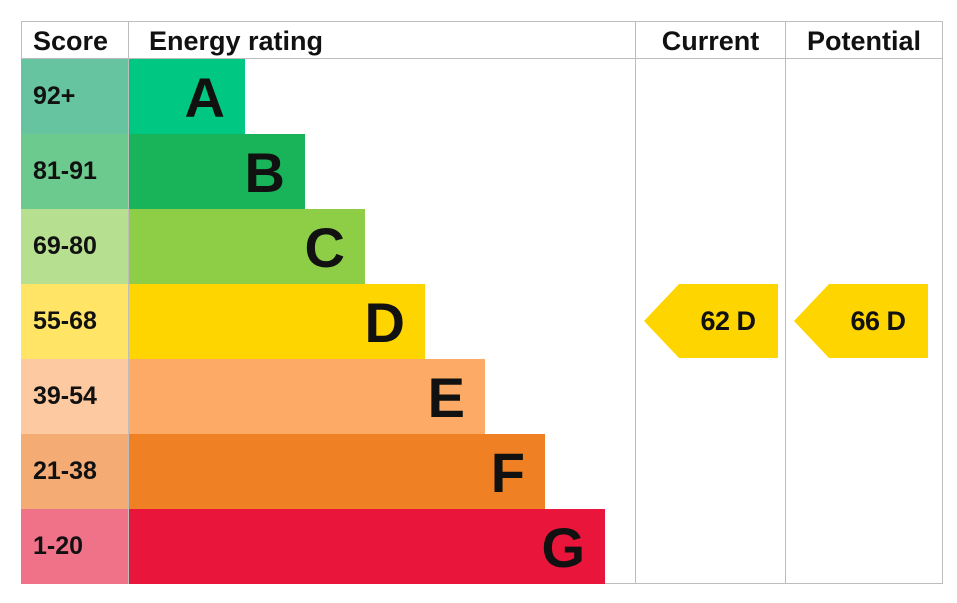  I want to click on current-rating-arrow: 62 D, so click(711, 321).